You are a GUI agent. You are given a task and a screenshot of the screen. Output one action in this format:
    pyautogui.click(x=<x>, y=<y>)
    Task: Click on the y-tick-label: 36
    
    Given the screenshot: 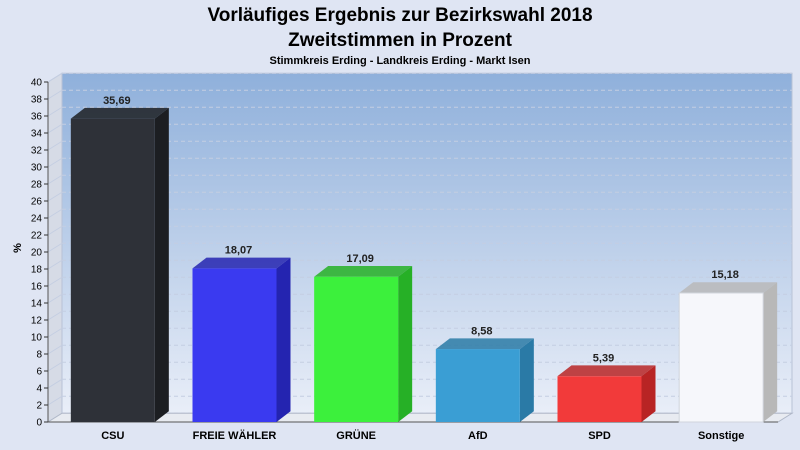 What is the action you would take?
    pyautogui.click(x=37, y=117)
    